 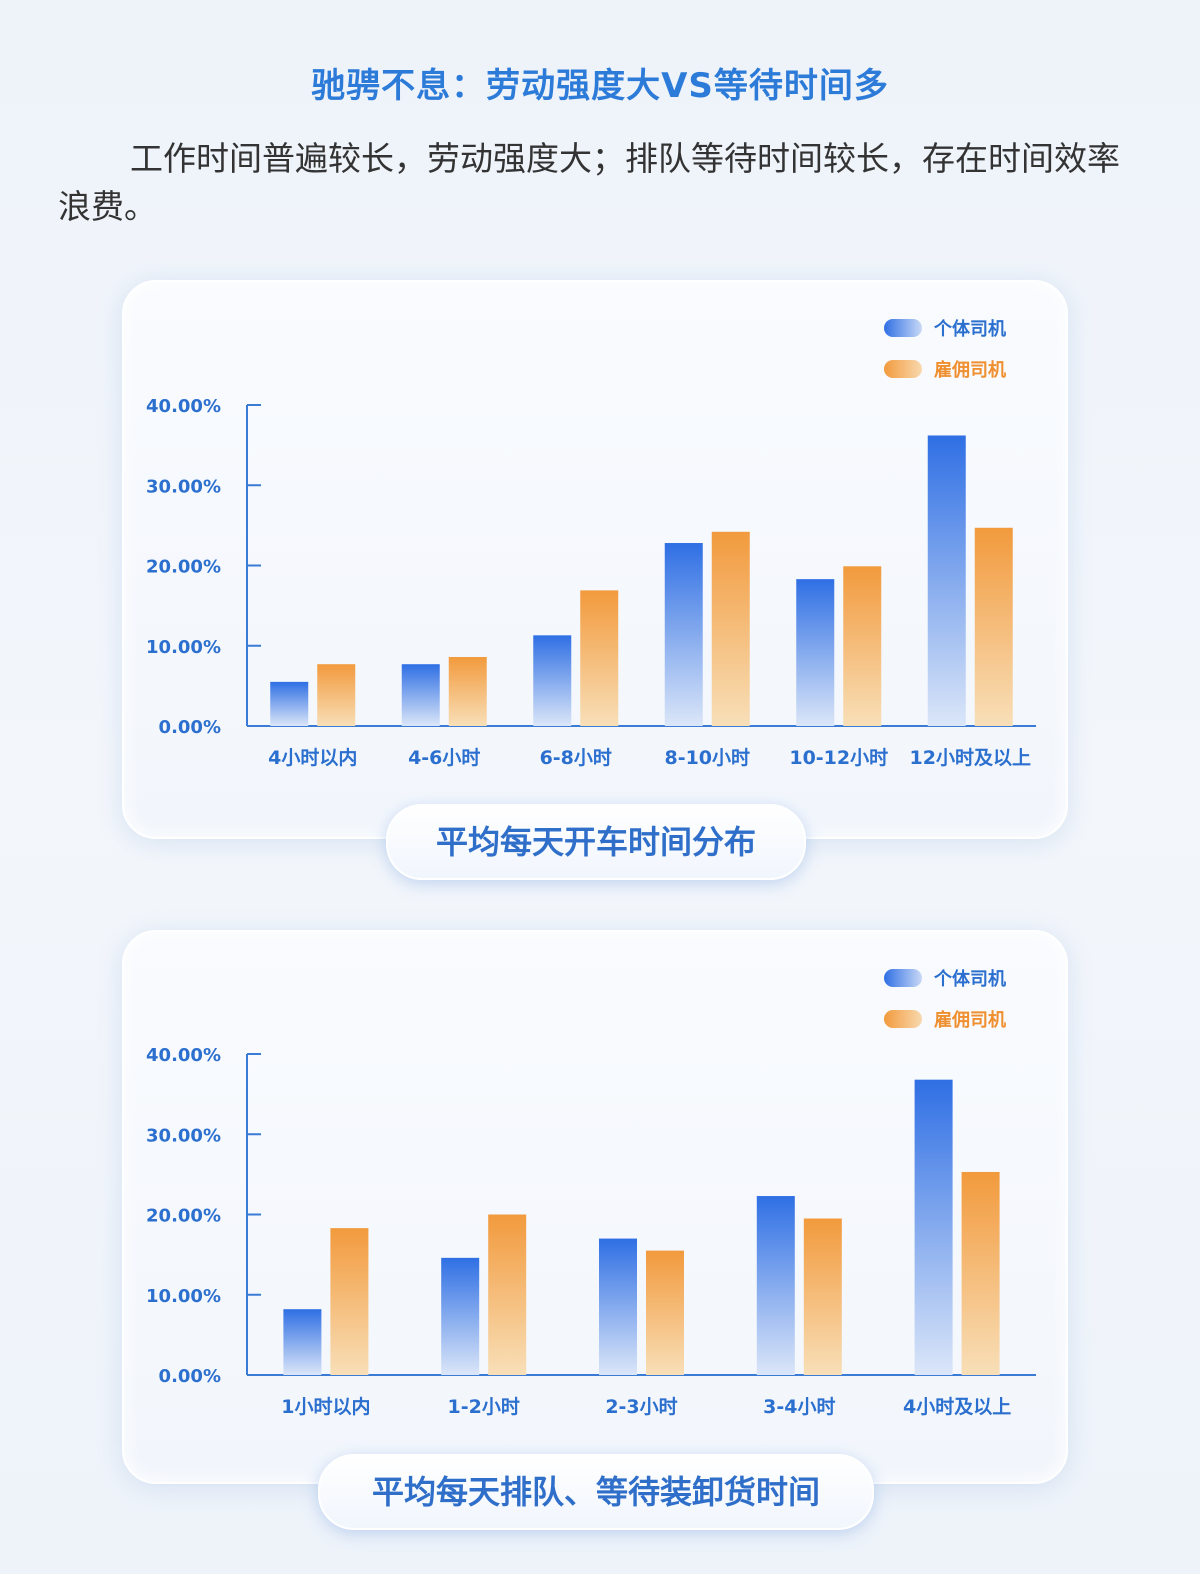 What do you see at coordinates (600, 86) in the screenshot?
I see `page-title: 驰骋不息：劳动强度大VS等待时间多` at bounding box center [600, 86].